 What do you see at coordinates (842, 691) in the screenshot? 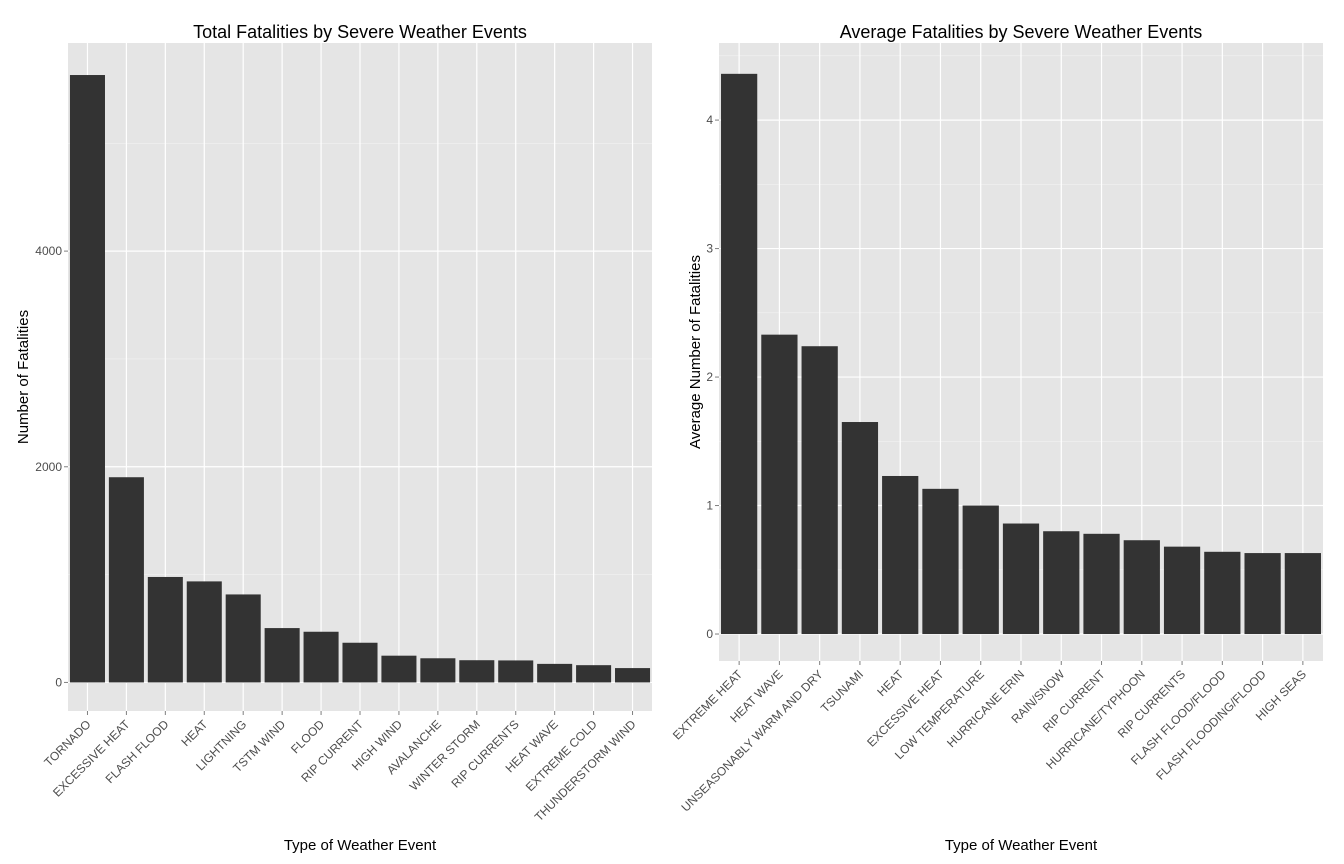
I see `x-tick-label: TSUNAMI` at bounding box center [842, 691].